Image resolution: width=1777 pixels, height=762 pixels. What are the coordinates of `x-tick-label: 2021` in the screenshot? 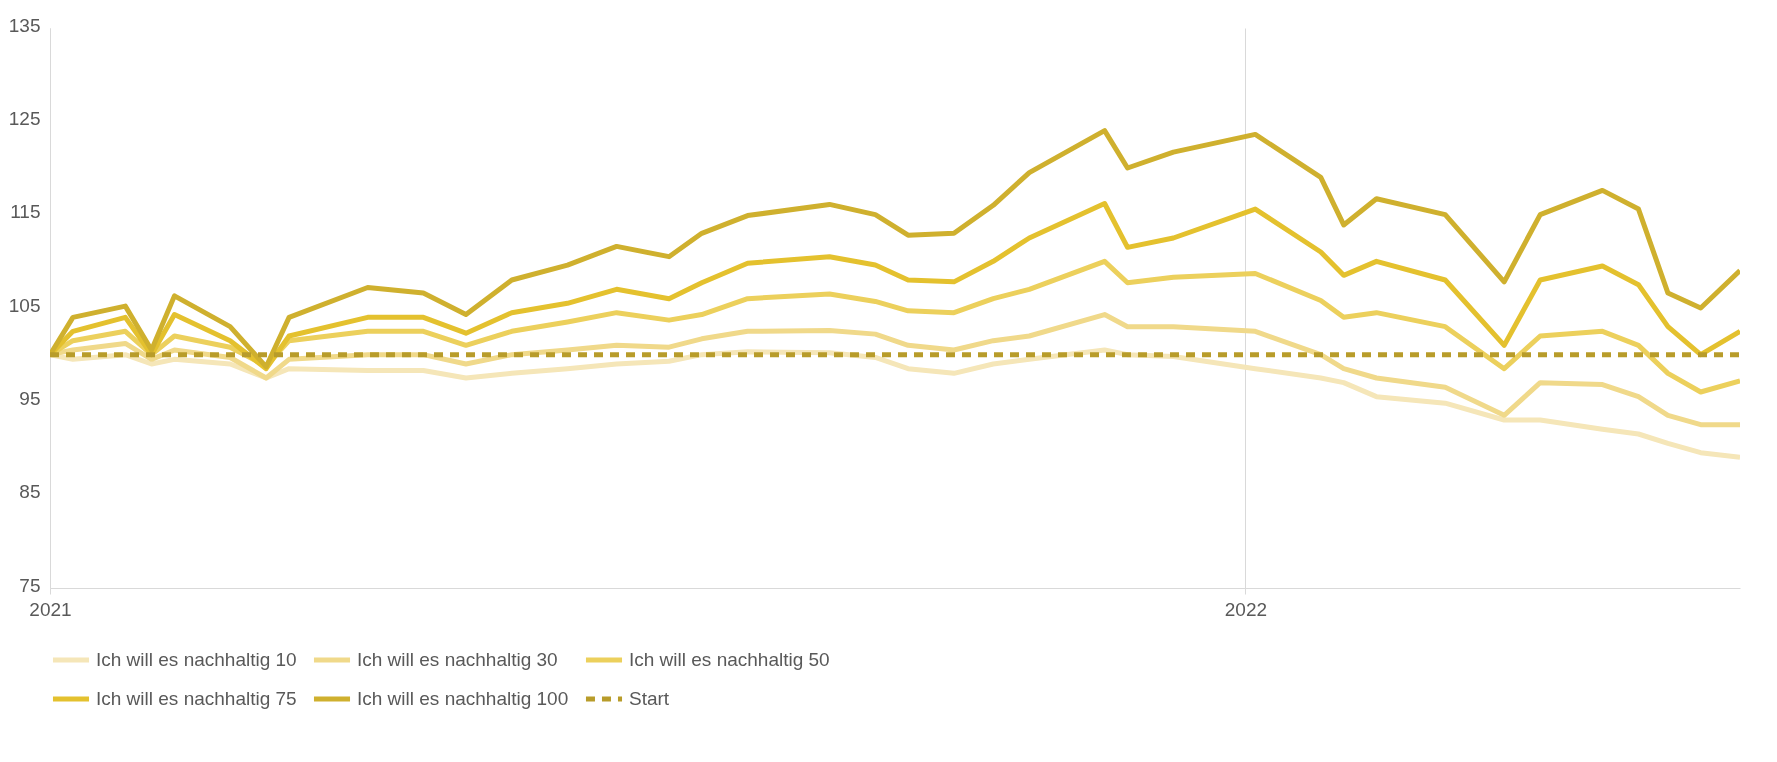 It's located at (50, 609).